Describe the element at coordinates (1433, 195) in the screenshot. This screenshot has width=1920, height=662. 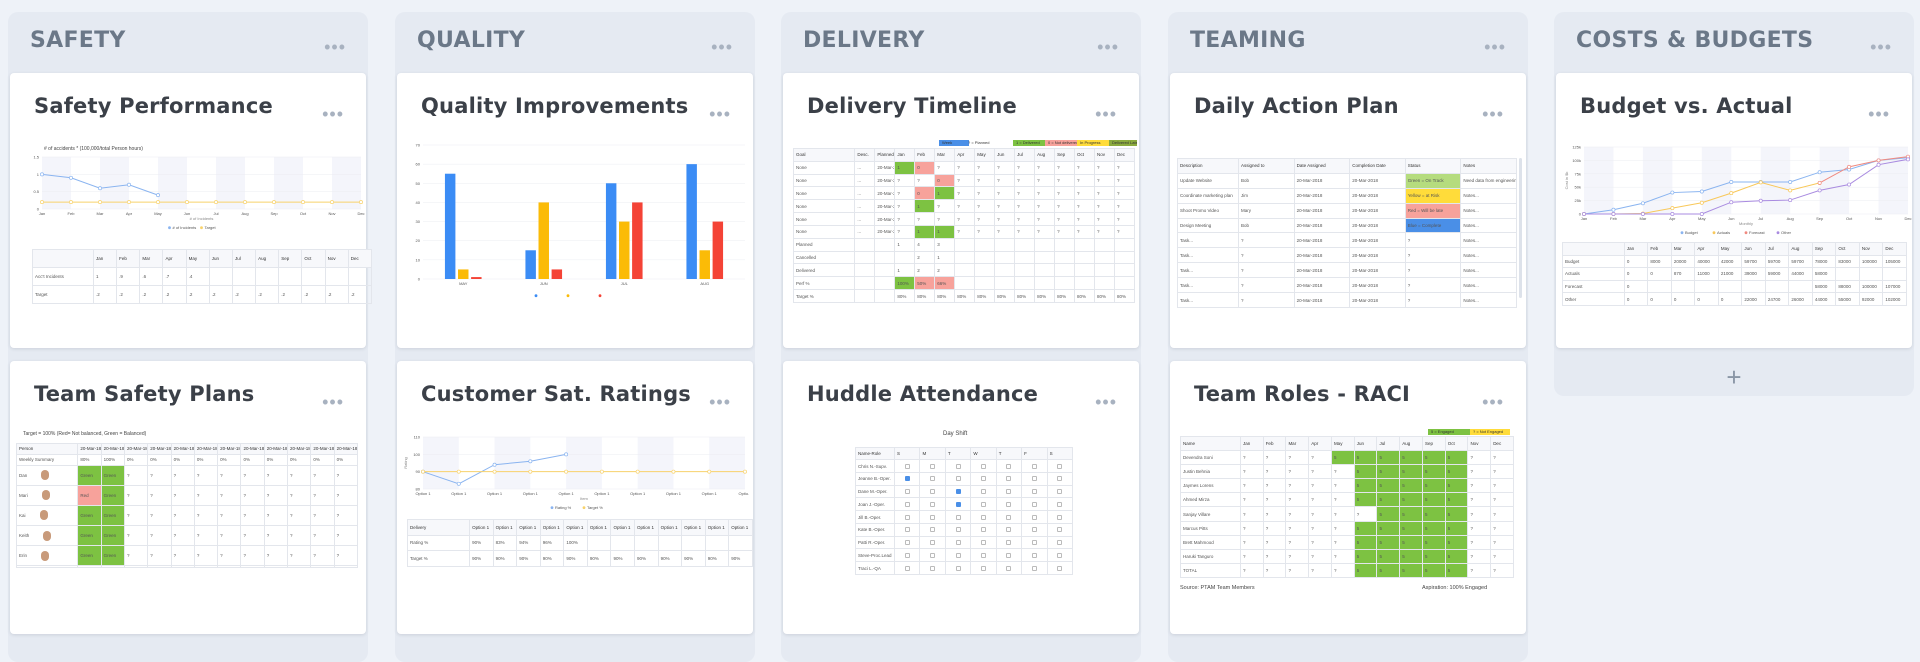
I see `table-cell: Yellow = at Risk` at that location.